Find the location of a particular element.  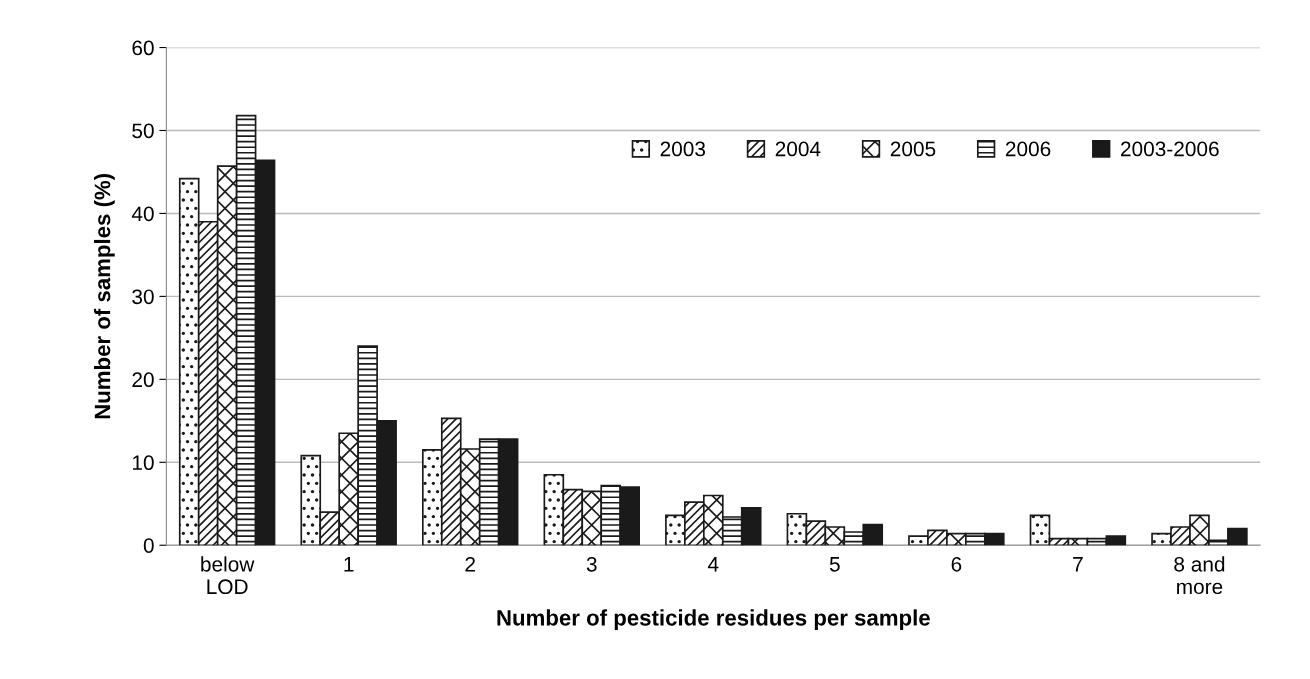

x-tick-label: 1 is located at coordinates (349, 564).